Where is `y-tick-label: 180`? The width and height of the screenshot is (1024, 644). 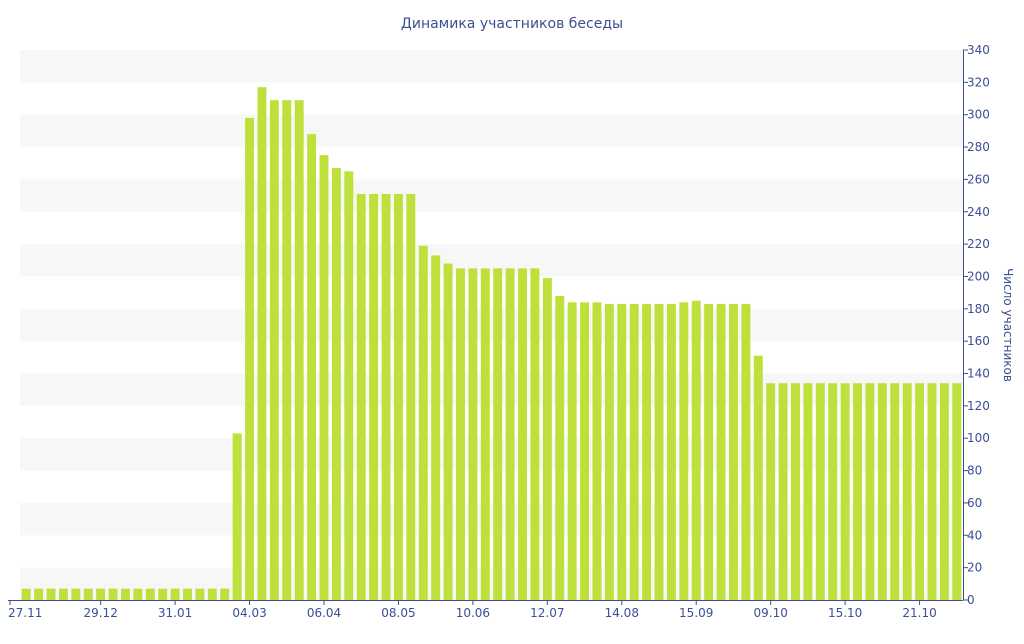
y-tick-label: 180 is located at coordinates (978, 309).